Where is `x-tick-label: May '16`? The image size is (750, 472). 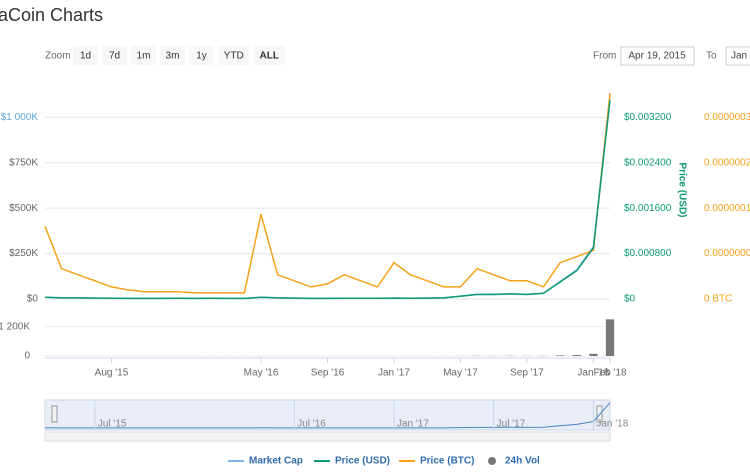 x-tick-label: May '16 is located at coordinates (261, 373).